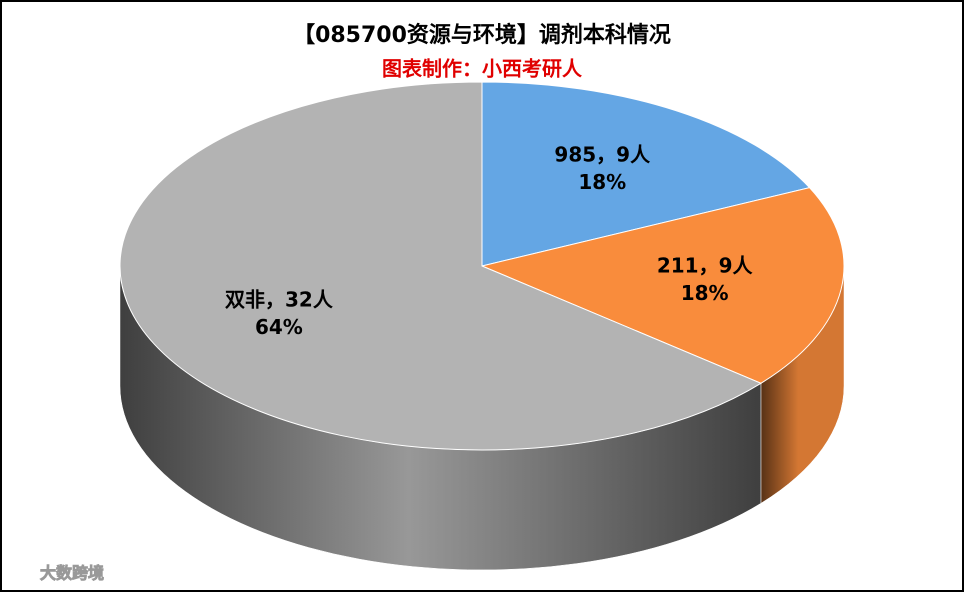 The height and width of the screenshot is (592, 964). I want to click on label-category: 985, so click(575, 154).